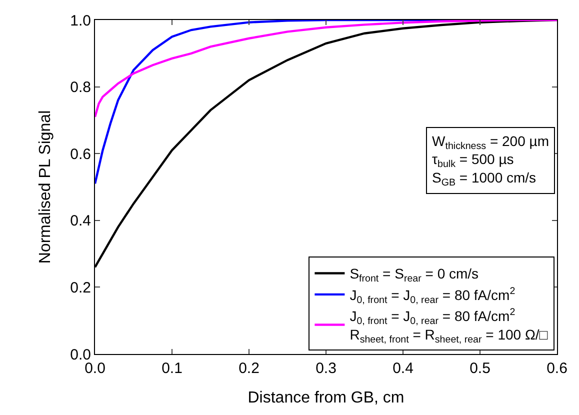 The height and width of the screenshot is (415, 579). I want to click on y-tick-label: 0.6, so click(80, 154).